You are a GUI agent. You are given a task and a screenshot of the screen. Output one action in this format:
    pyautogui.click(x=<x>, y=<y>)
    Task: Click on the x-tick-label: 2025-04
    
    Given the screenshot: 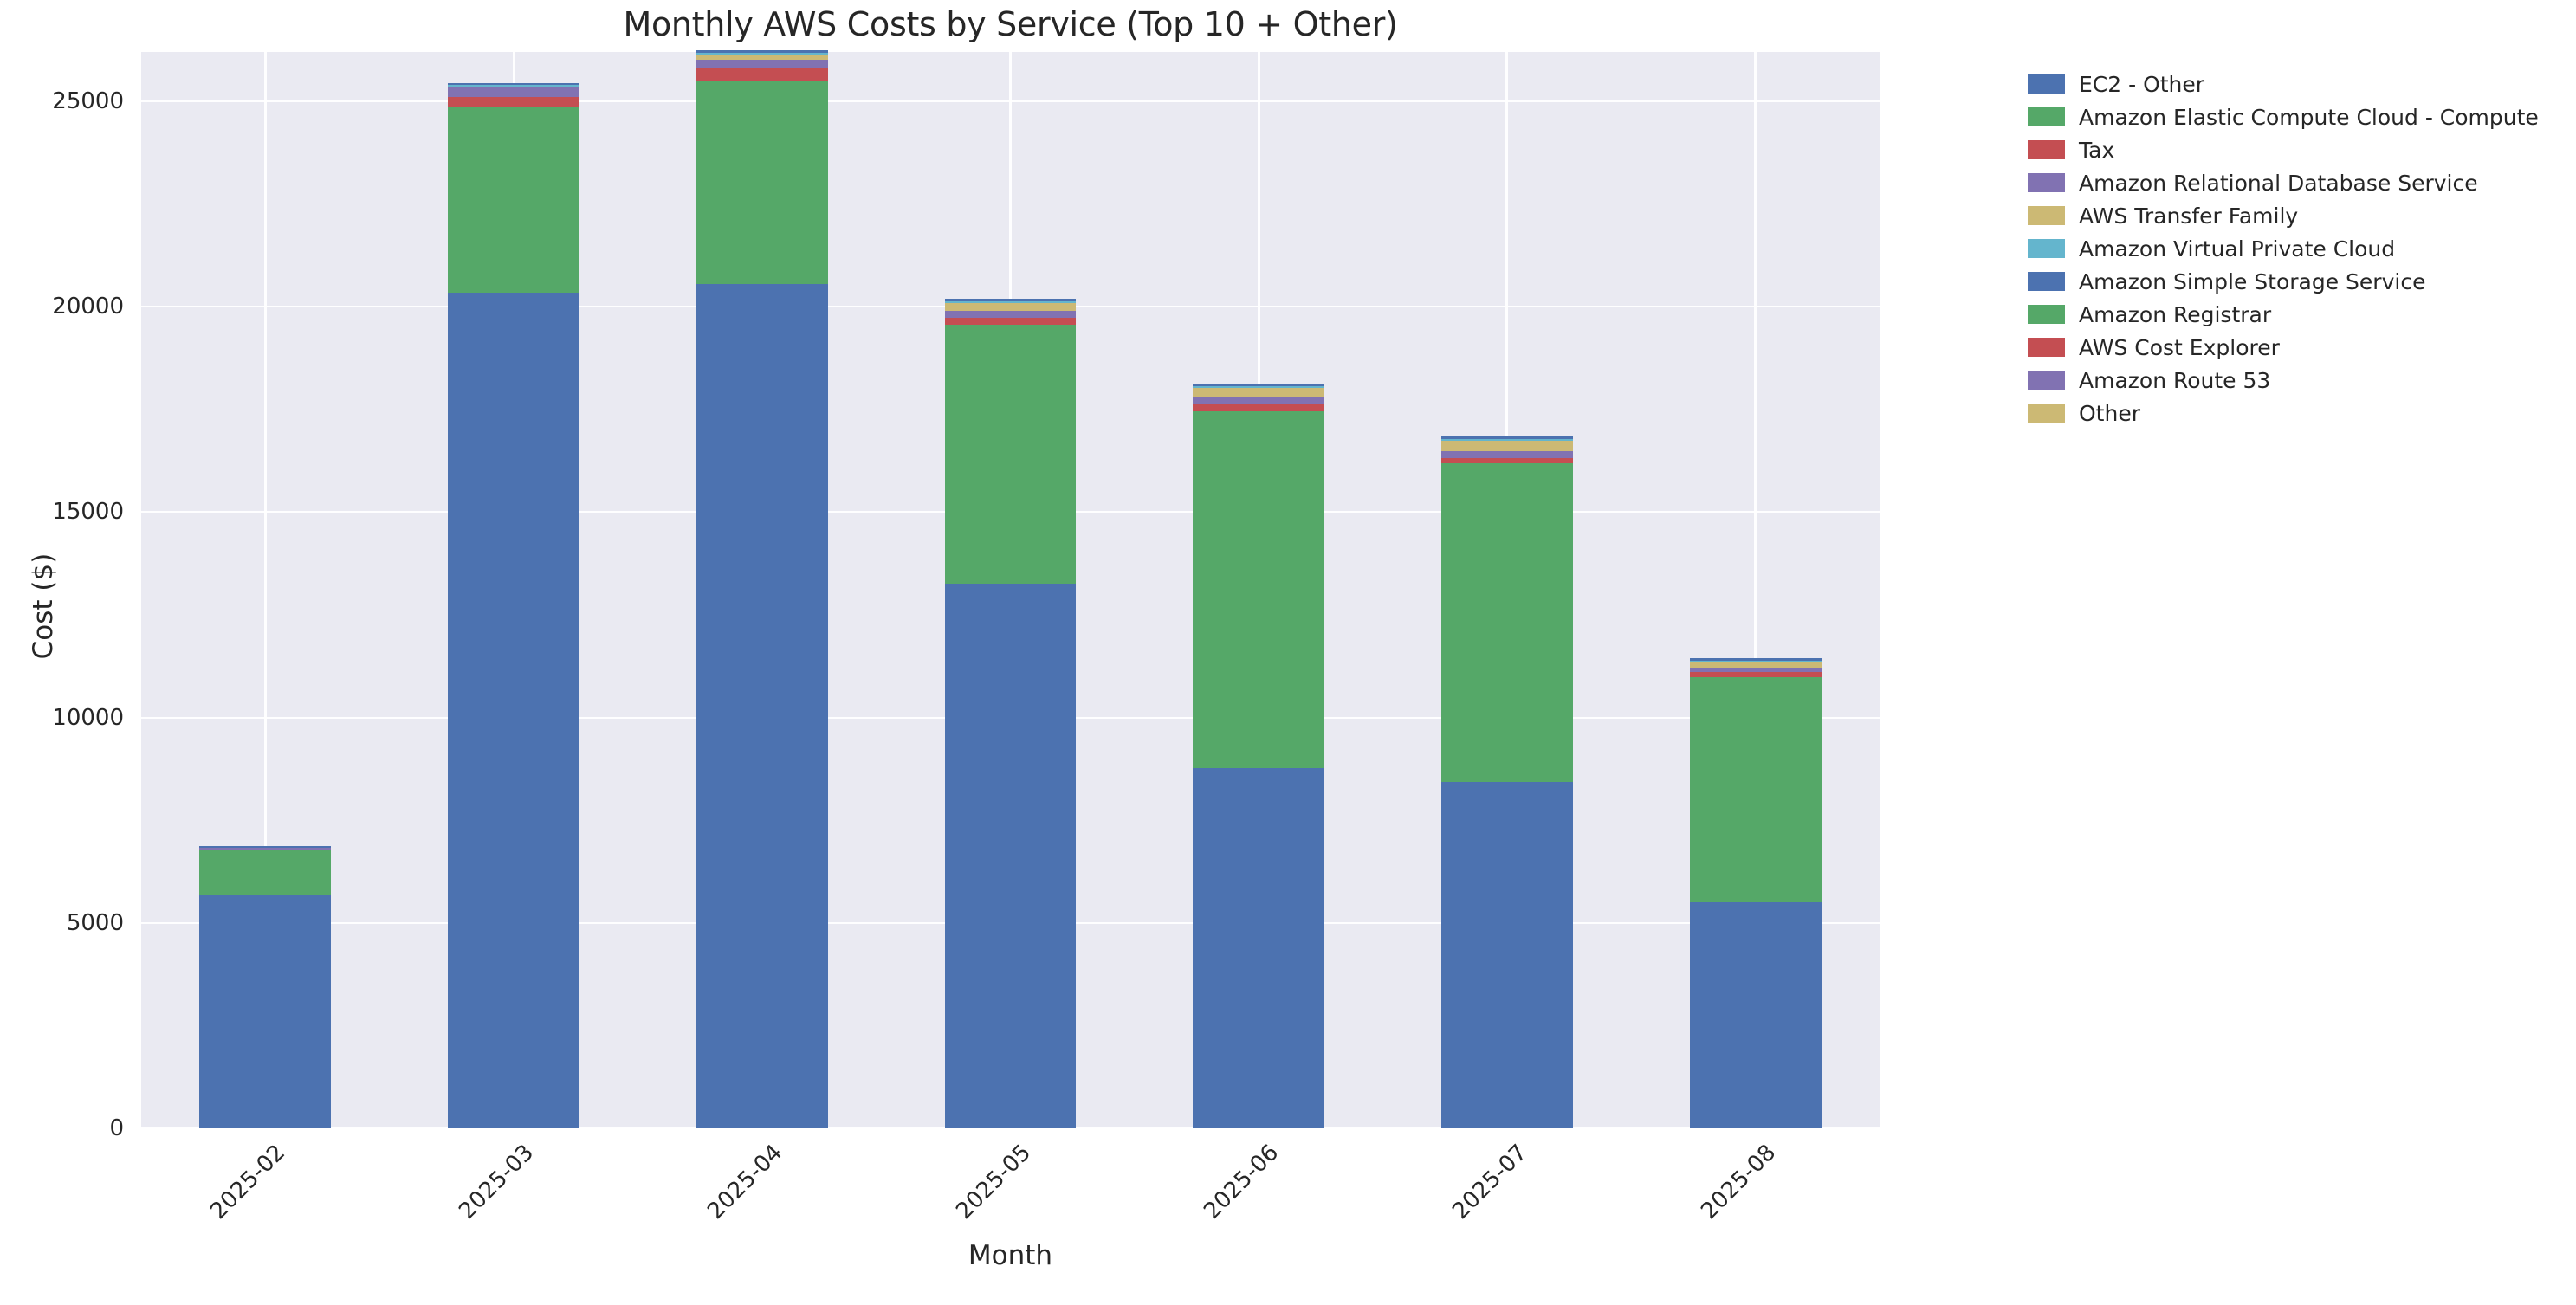 What is the action you would take?
    pyautogui.click(x=744, y=1182)
    